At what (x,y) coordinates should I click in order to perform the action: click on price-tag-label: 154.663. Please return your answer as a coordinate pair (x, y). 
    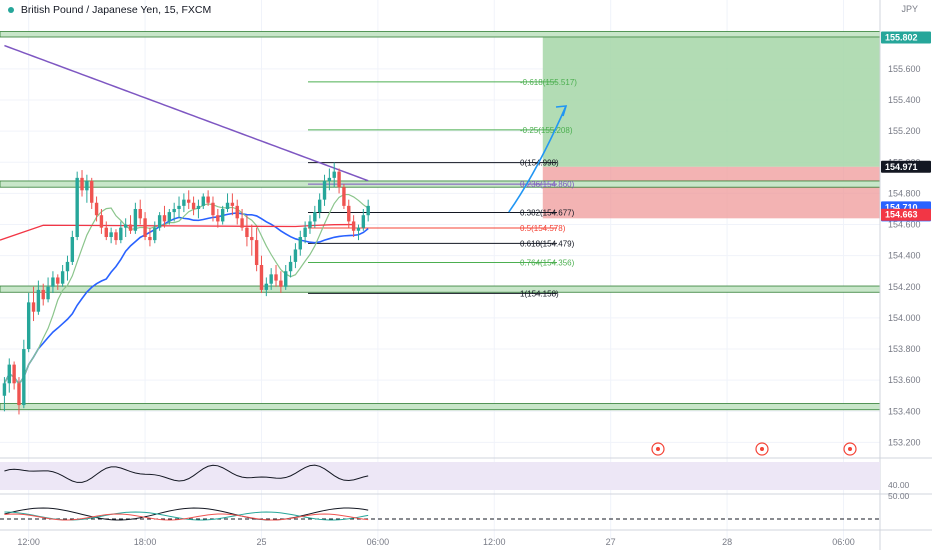
    Looking at the image, I should click on (901, 215).